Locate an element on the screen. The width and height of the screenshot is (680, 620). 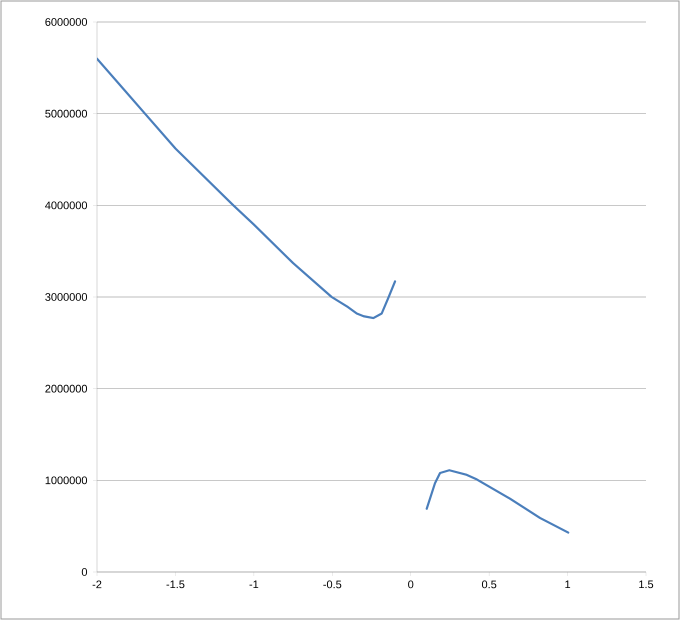
y-tick-label: 3000000 is located at coordinates (66, 297).